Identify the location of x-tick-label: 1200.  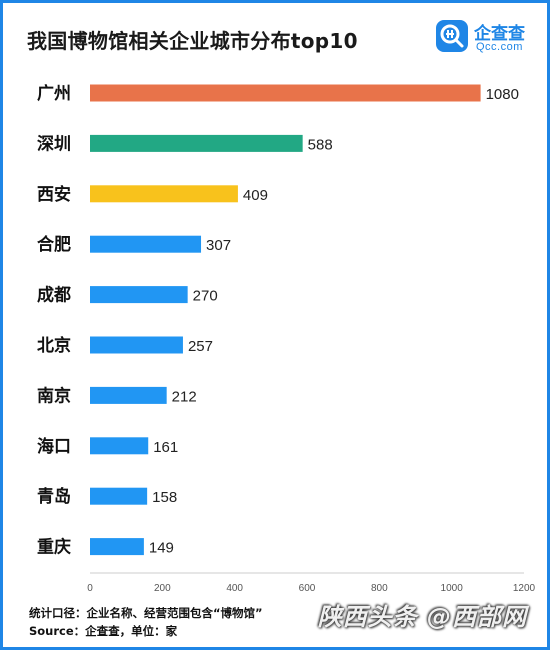
(524, 588).